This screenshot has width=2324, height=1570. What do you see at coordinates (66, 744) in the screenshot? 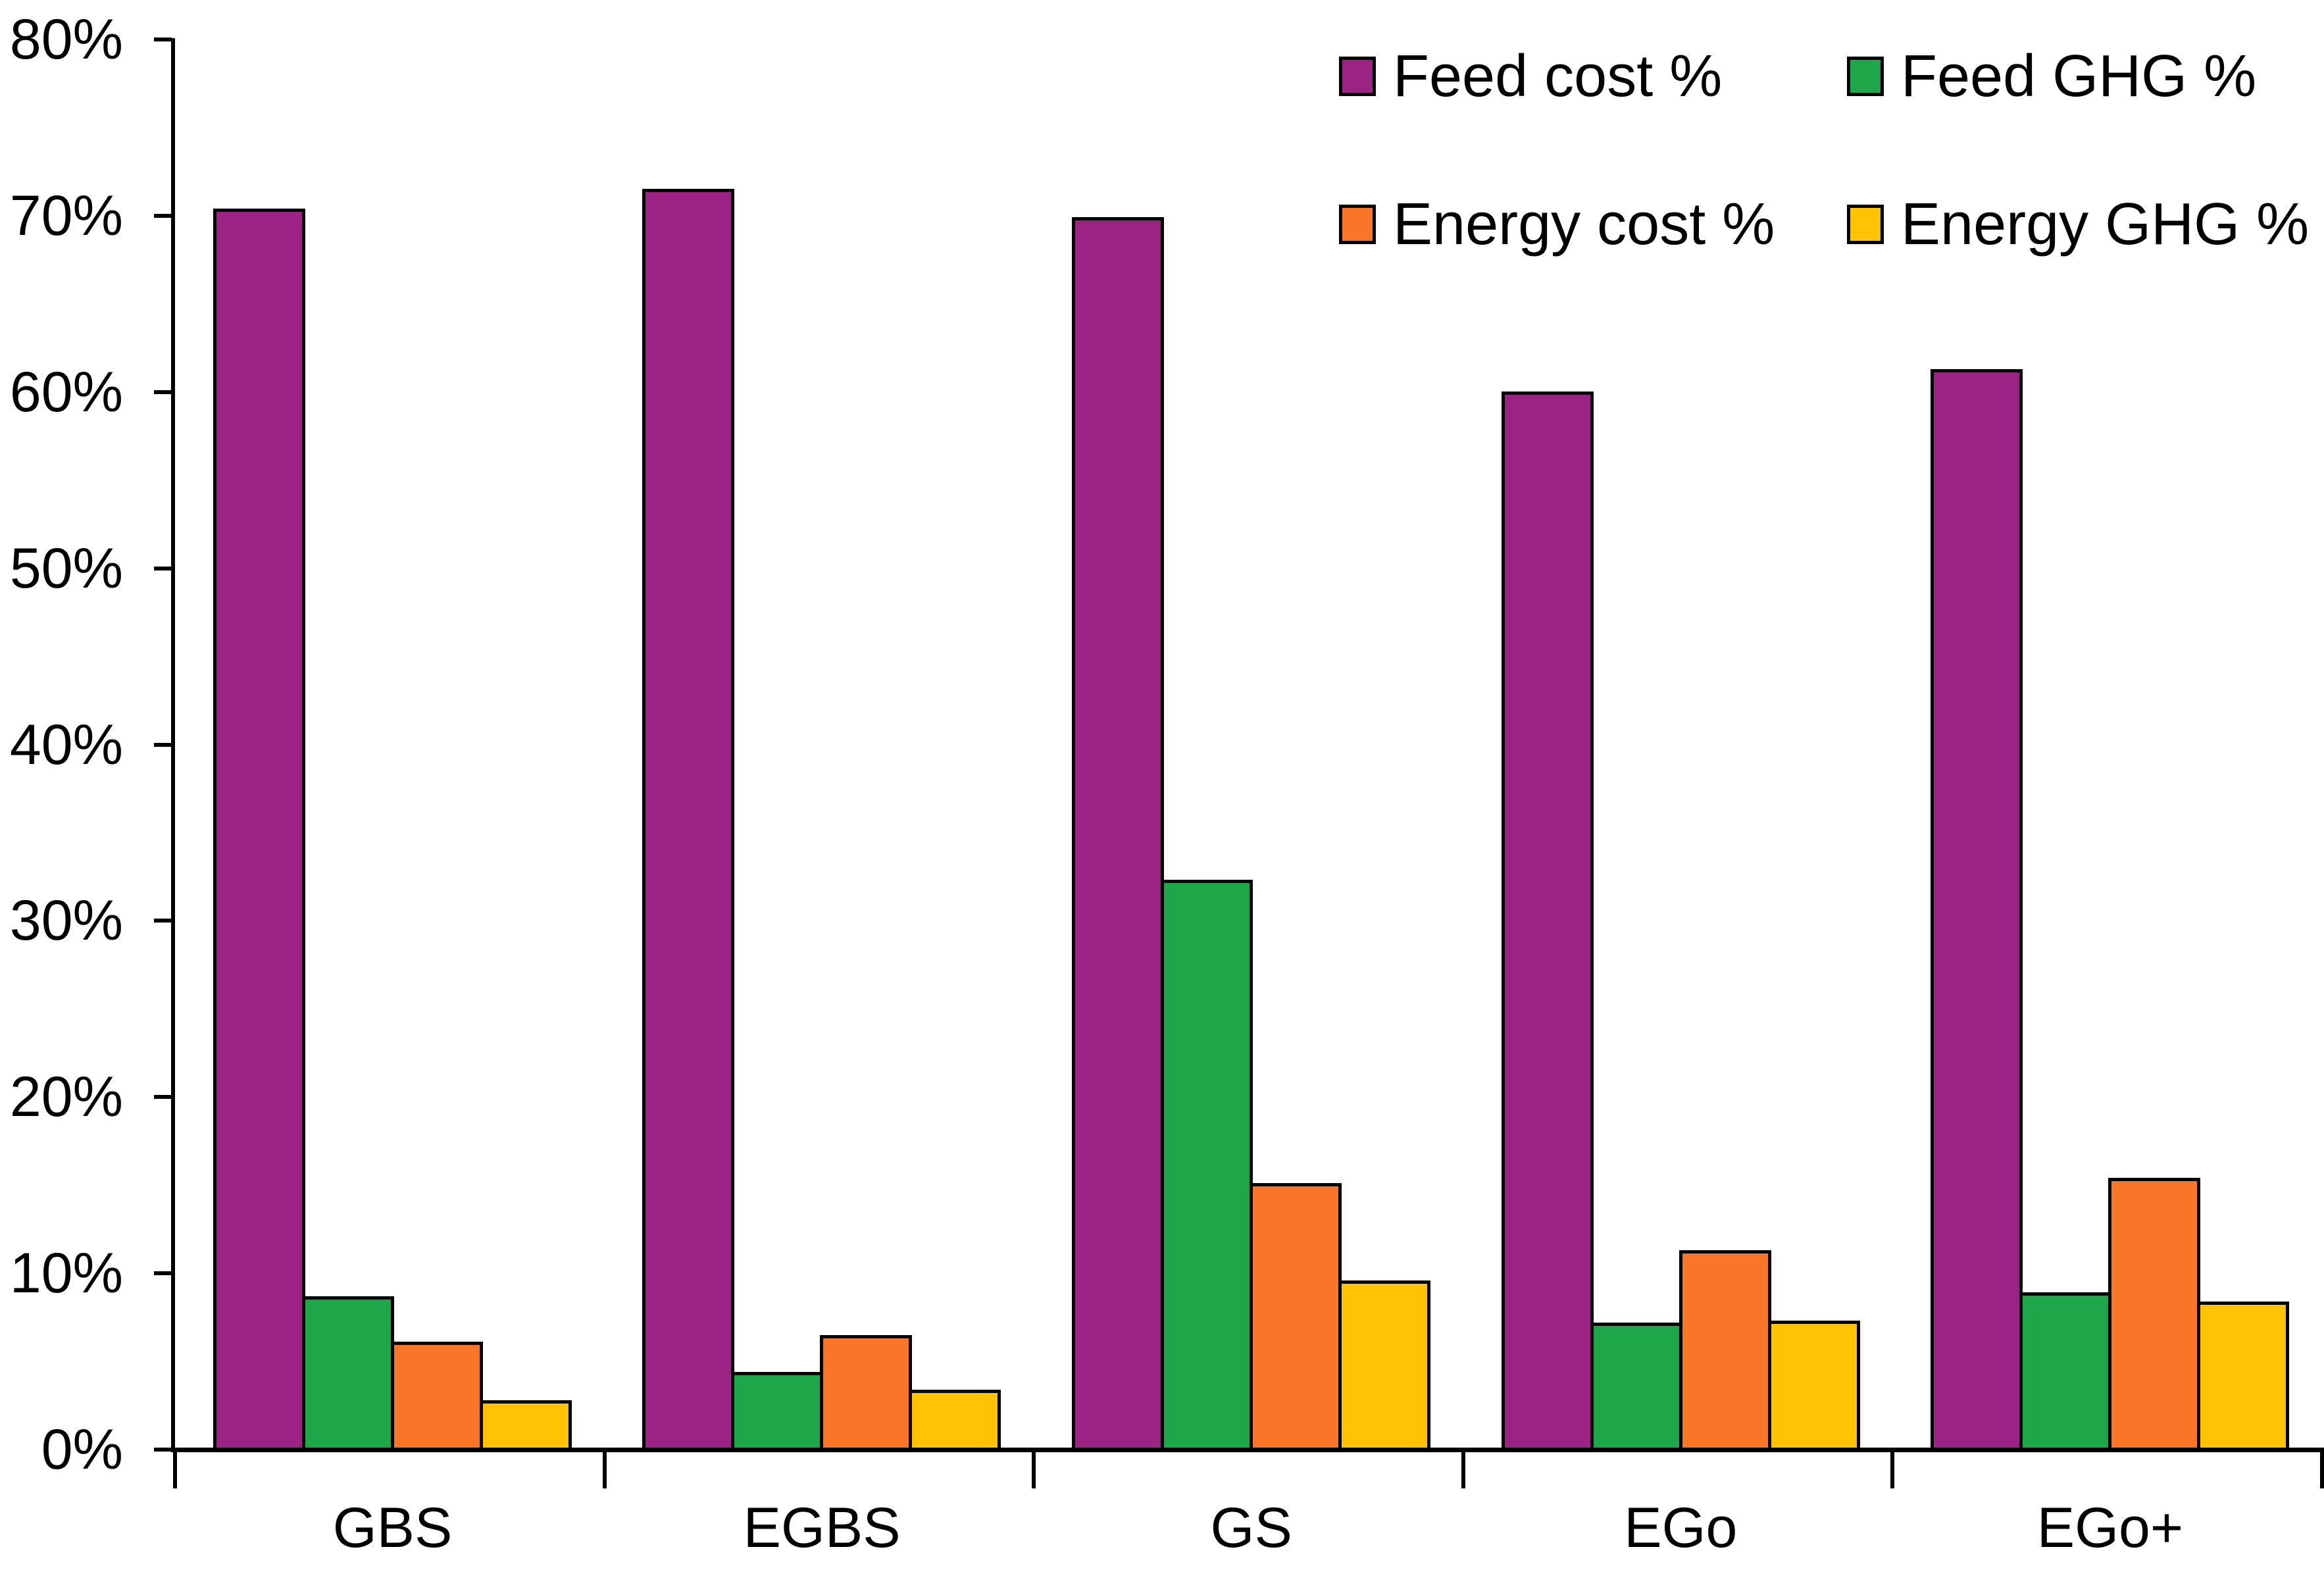
I see `y-tick-label: 40%` at bounding box center [66, 744].